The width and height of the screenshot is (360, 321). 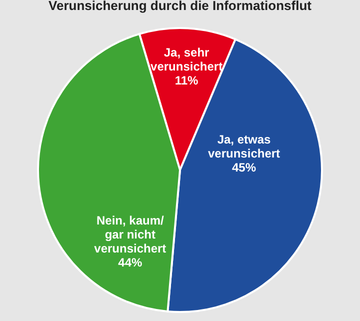 I want to click on slice-label: Ja, etwas verunsichert, so click(x=244, y=146).